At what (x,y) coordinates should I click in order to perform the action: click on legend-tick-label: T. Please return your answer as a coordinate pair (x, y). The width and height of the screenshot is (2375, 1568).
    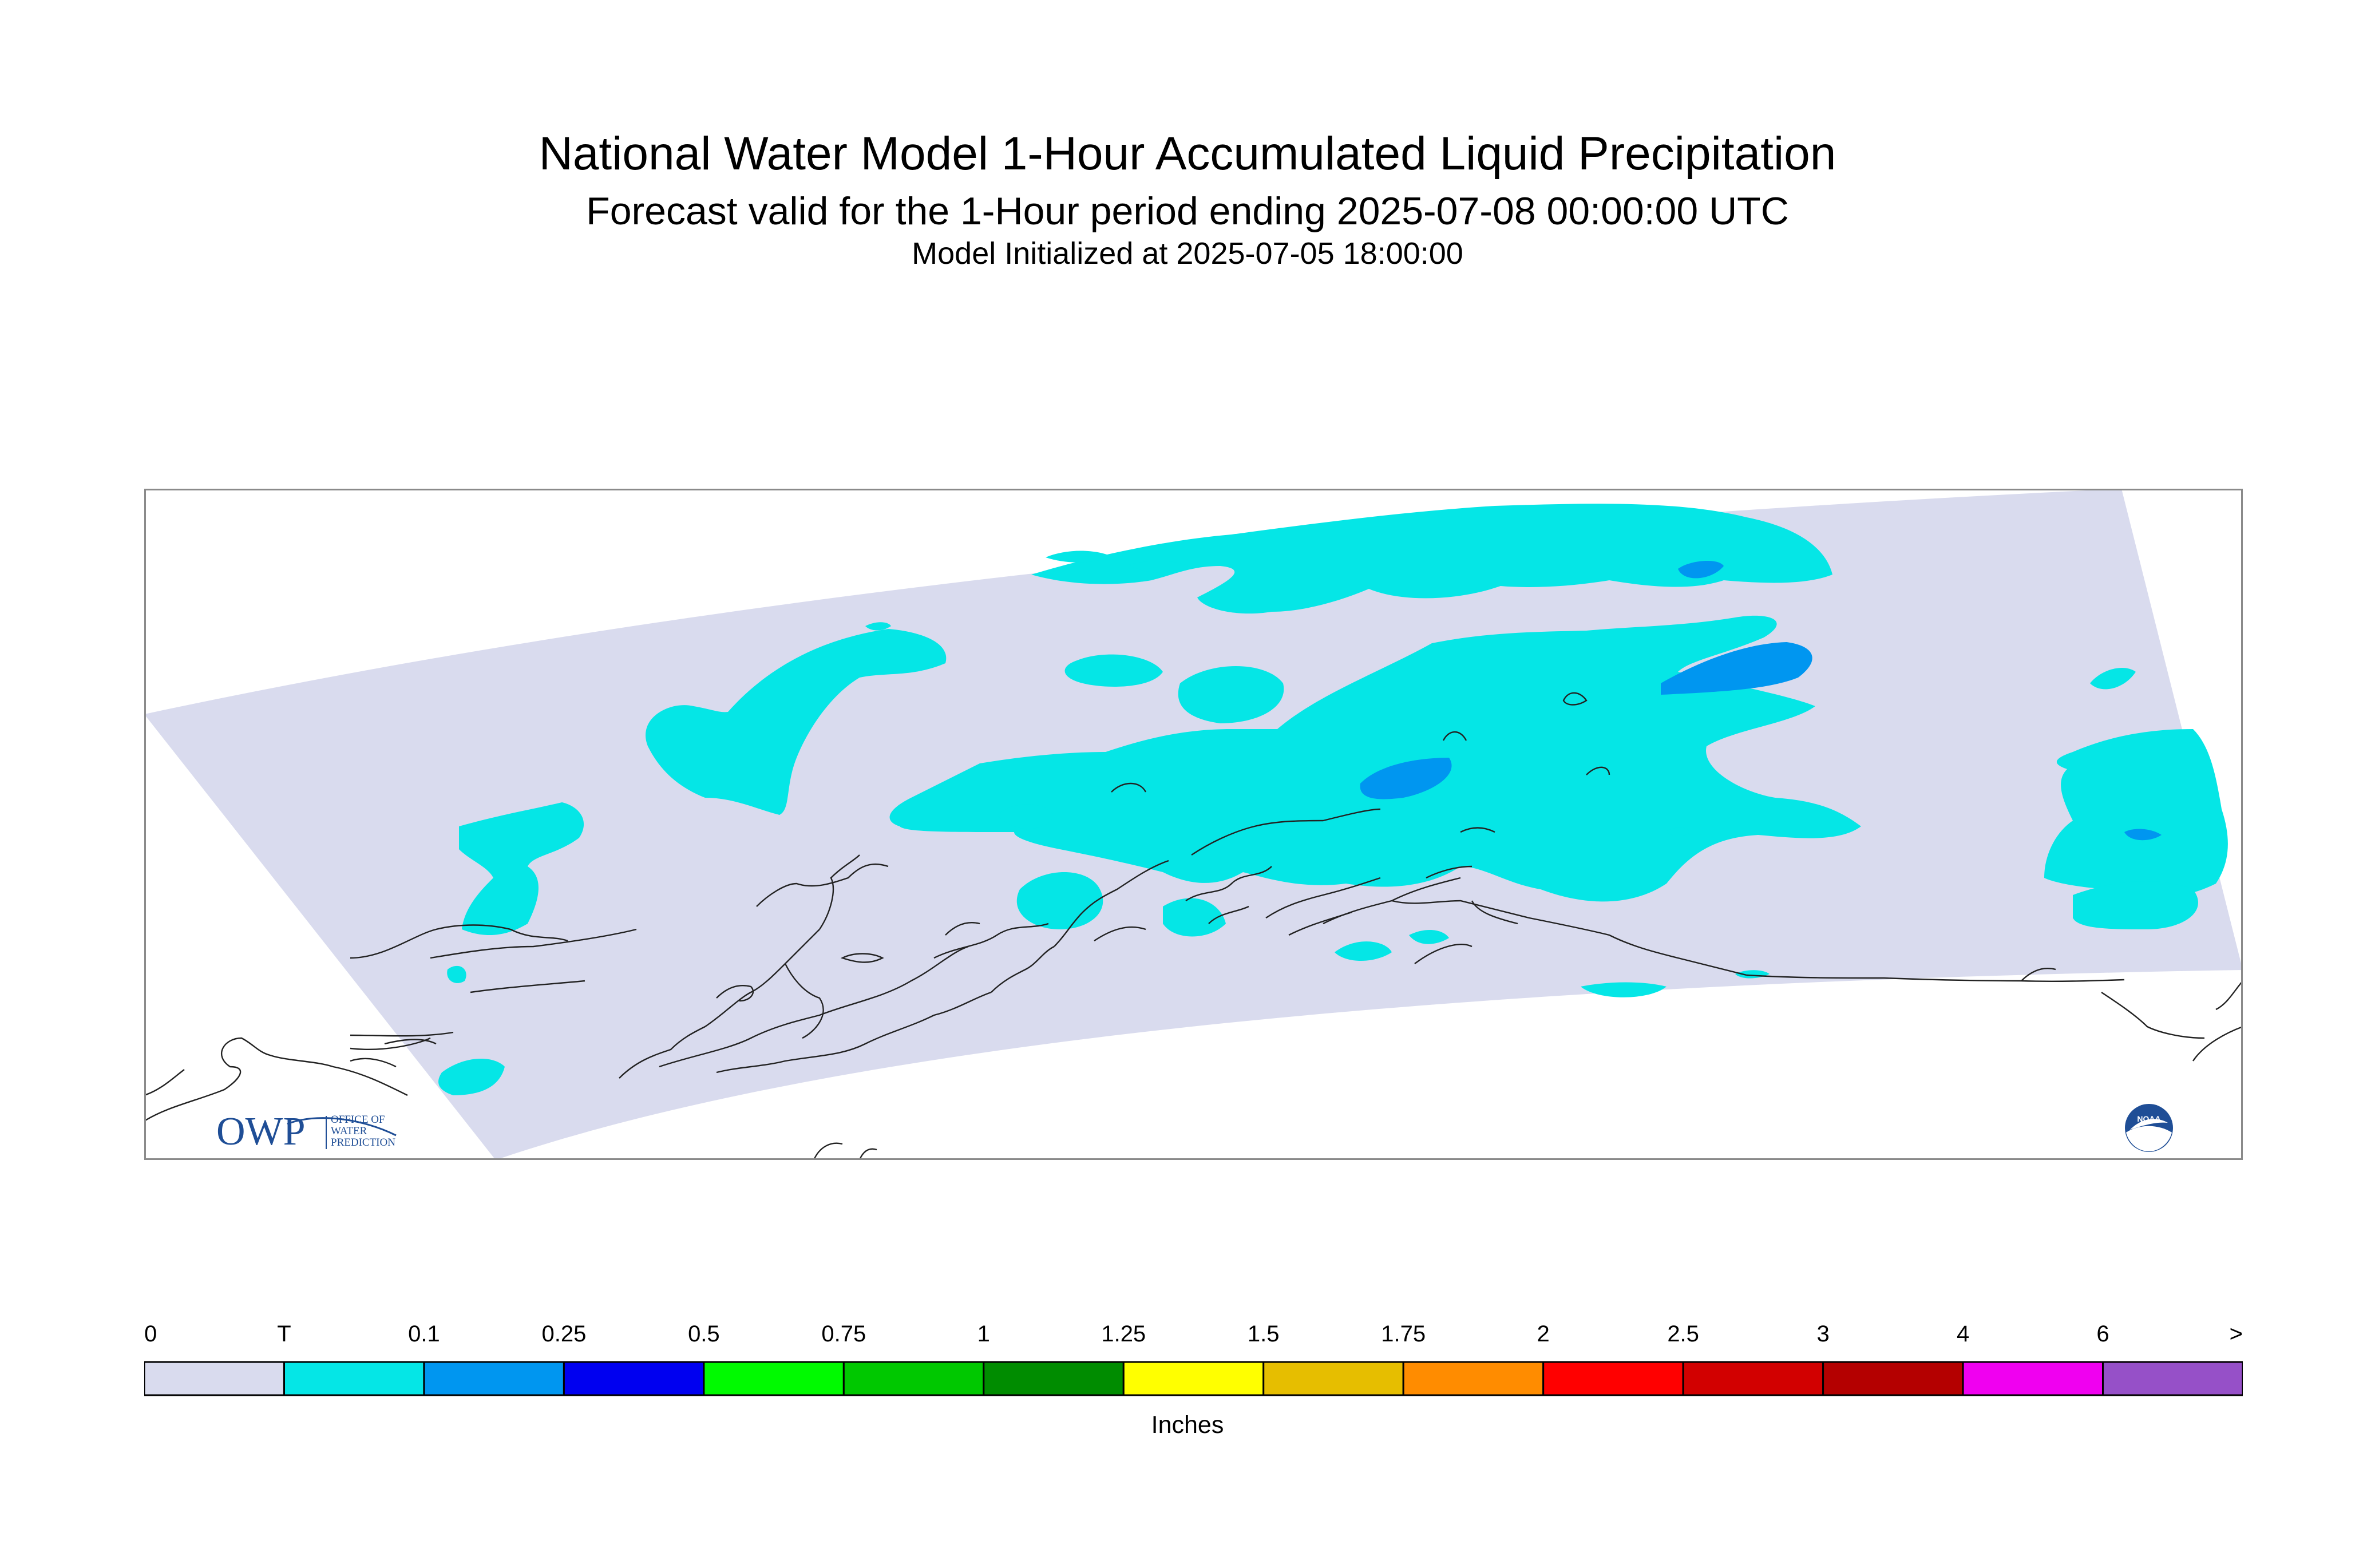
    Looking at the image, I should click on (284, 1334).